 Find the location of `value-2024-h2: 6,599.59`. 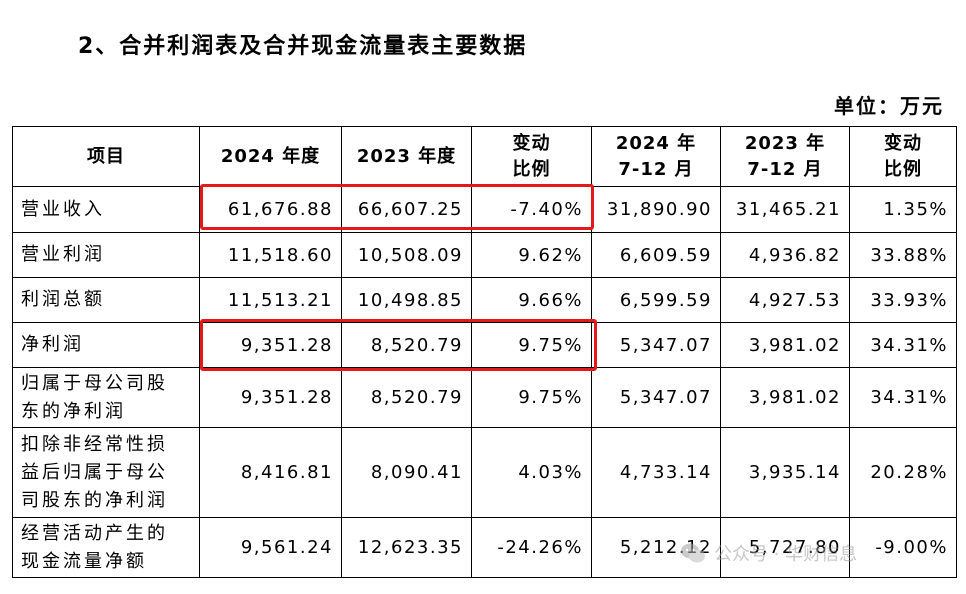

value-2024-h2: 6,599.59 is located at coordinates (656, 300).